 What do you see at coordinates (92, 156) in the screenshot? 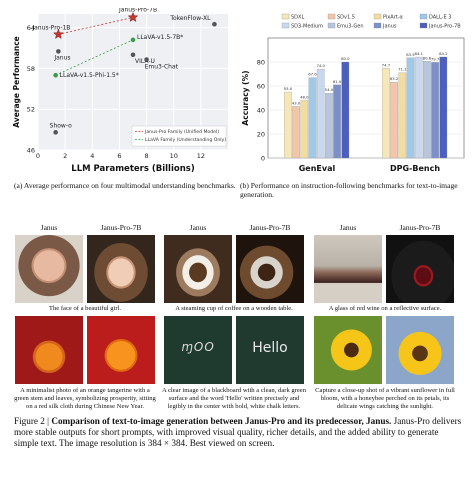
I see `x-tick-label: 4` at bounding box center [92, 156].